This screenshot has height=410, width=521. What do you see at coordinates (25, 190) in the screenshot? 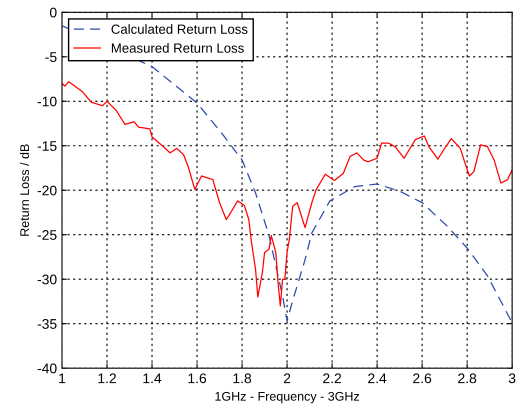
I see `y-axis-title: Return Loss / dB` at bounding box center [25, 190].